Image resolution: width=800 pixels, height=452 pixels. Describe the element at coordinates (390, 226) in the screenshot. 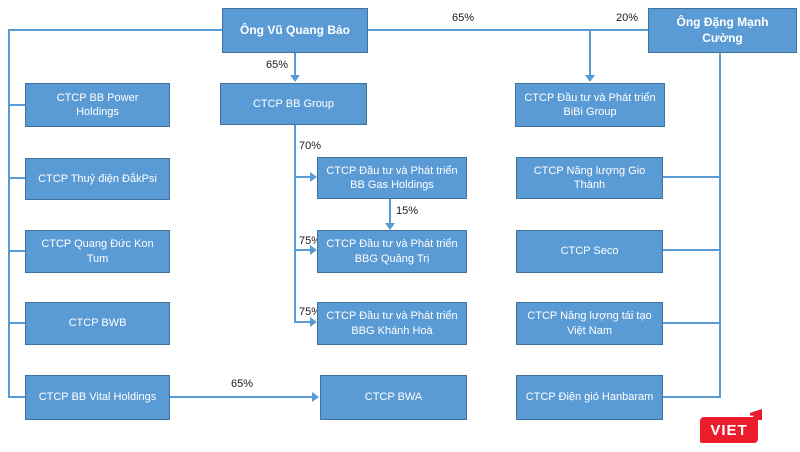

I see `arrowhead-gas-quangtri` at that location.